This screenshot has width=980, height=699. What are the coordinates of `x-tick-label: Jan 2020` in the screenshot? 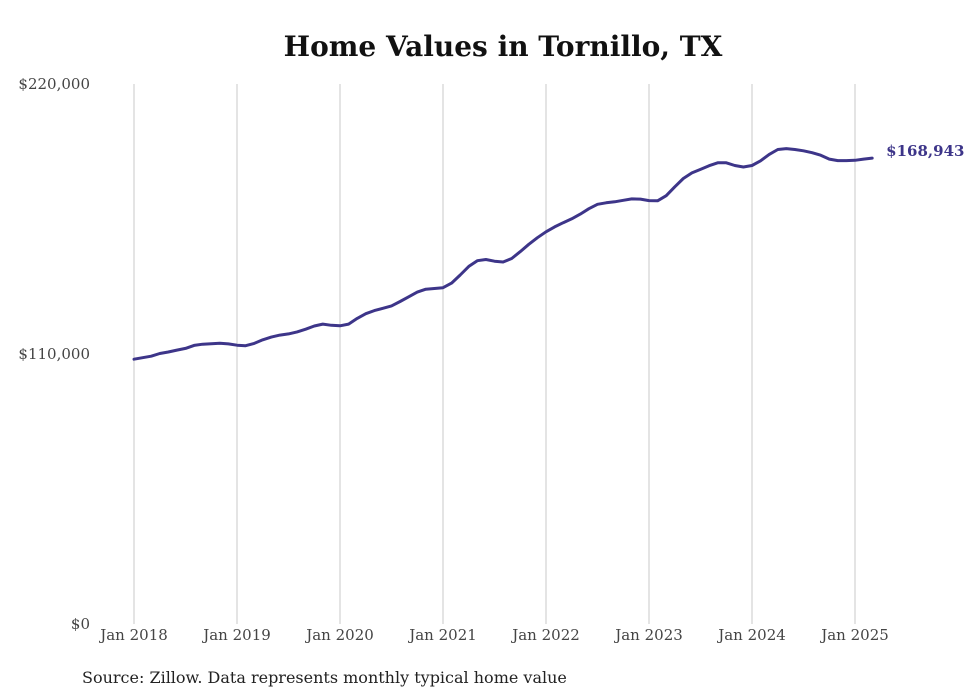 It's located at (339, 635).